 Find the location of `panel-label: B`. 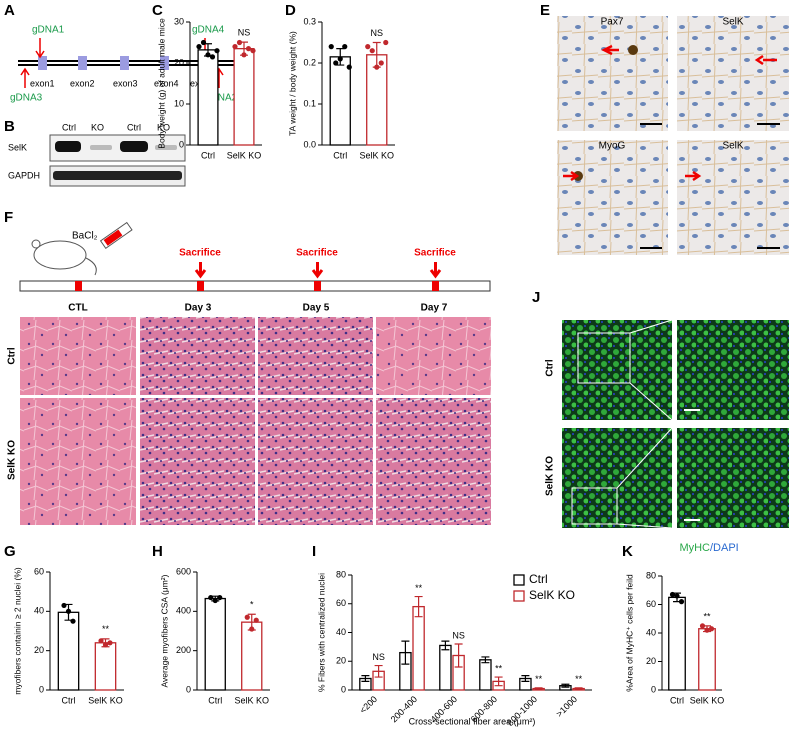

panel-label: B is located at coordinates (9, 126).